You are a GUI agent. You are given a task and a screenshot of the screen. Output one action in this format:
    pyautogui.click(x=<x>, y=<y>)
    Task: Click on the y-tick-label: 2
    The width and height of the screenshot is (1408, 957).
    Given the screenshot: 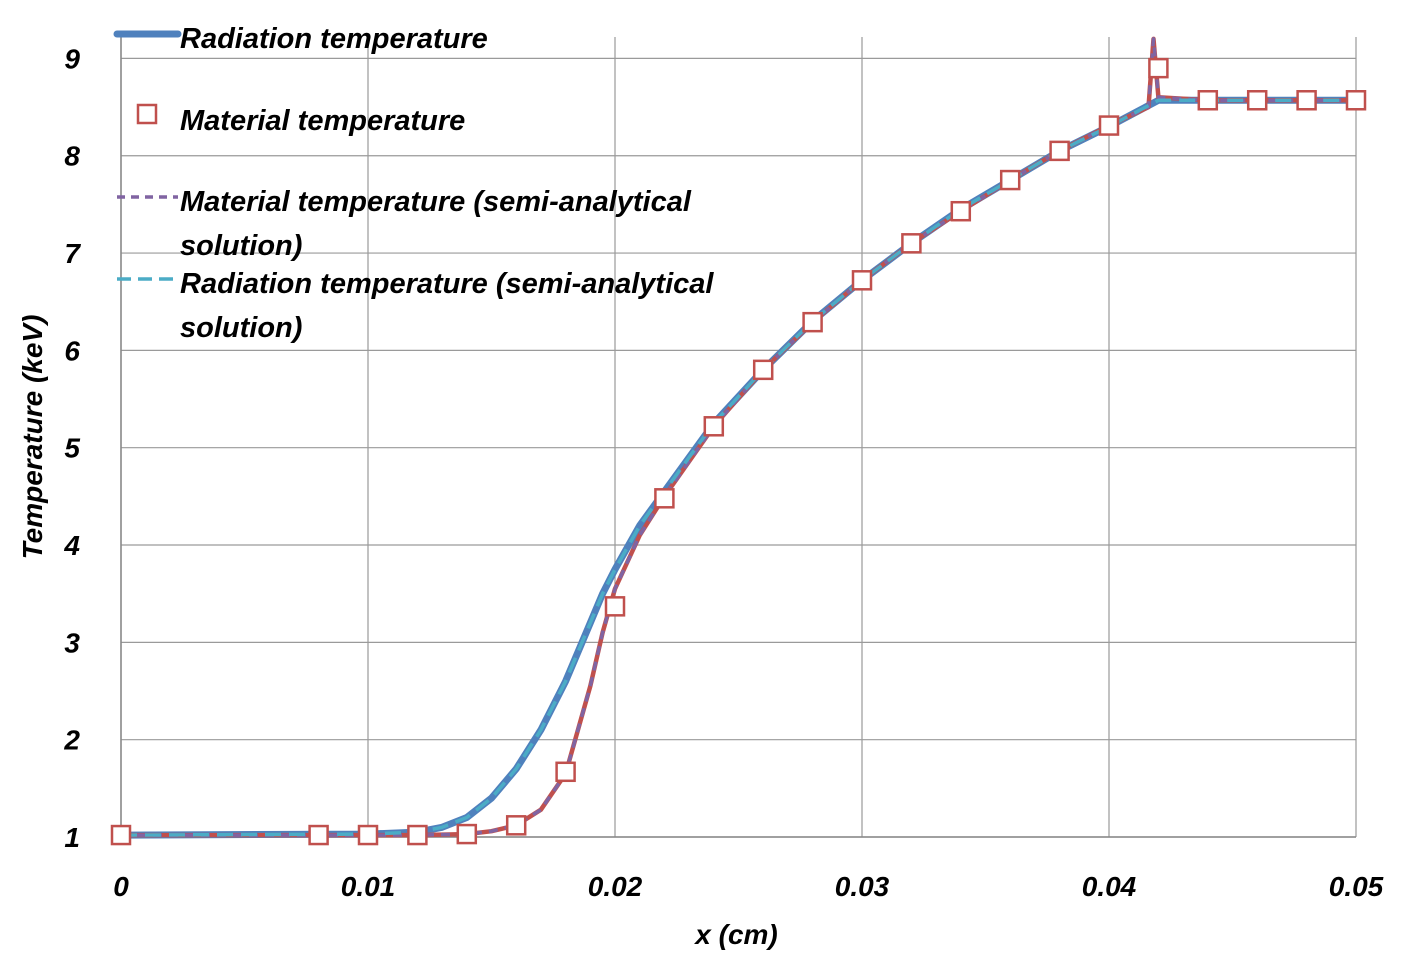 What is the action you would take?
    pyautogui.click(x=71, y=740)
    